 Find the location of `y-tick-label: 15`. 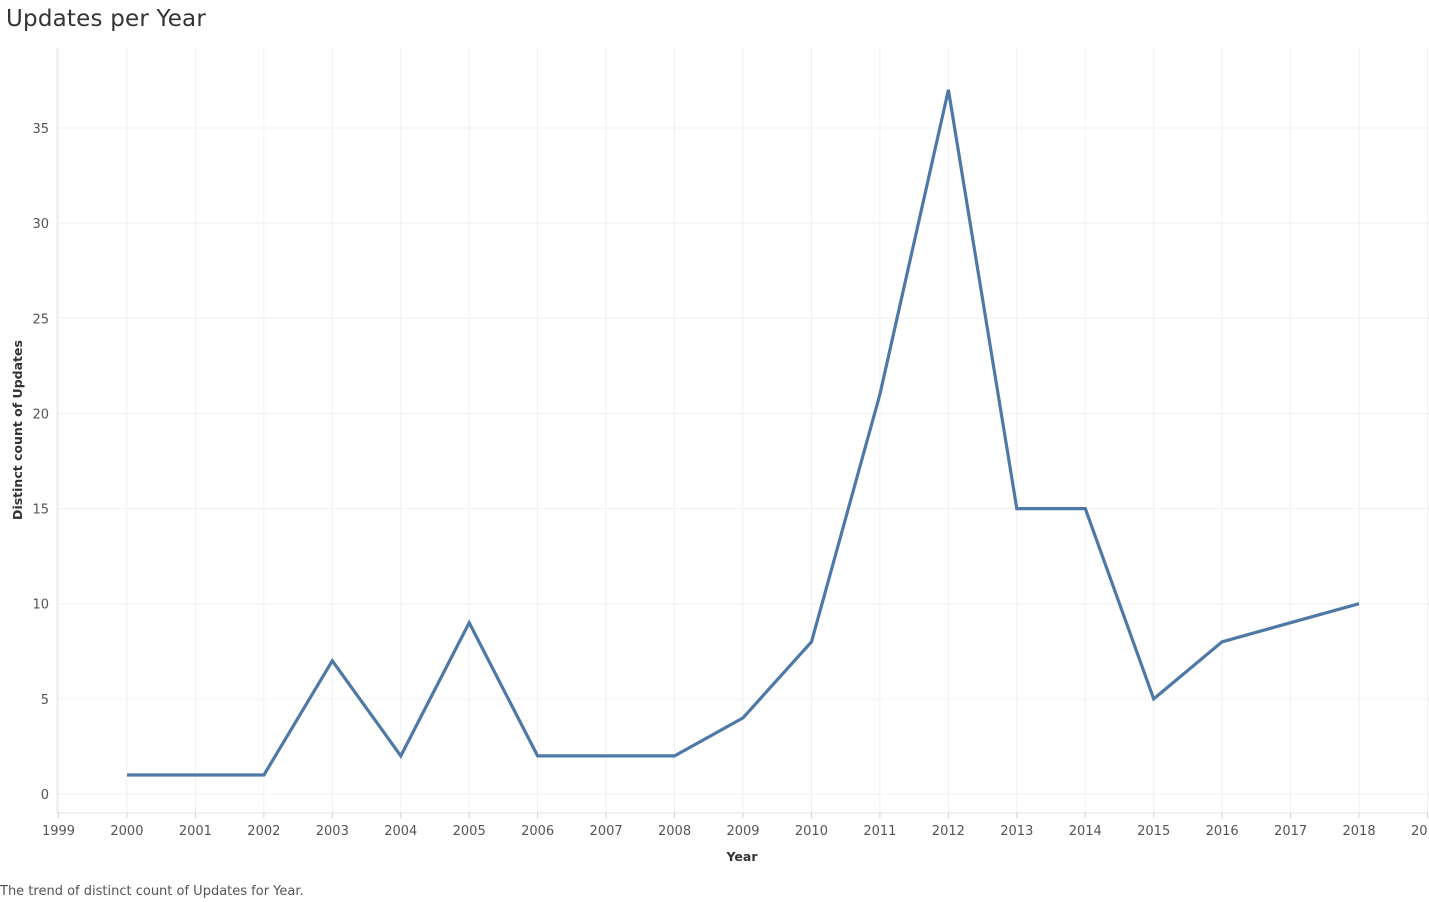

y-tick-label: 15 is located at coordinates (40, 510).